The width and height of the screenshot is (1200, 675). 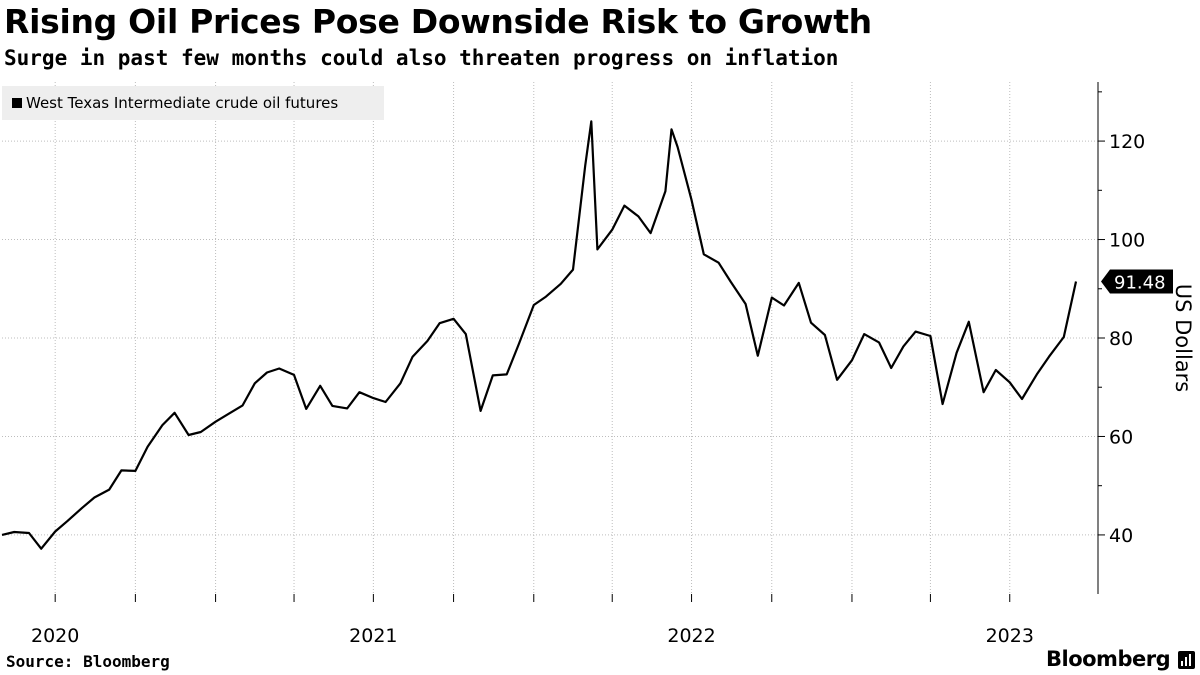 I want to click on last-value-label: 91.48, so click(x=1140, y=282).